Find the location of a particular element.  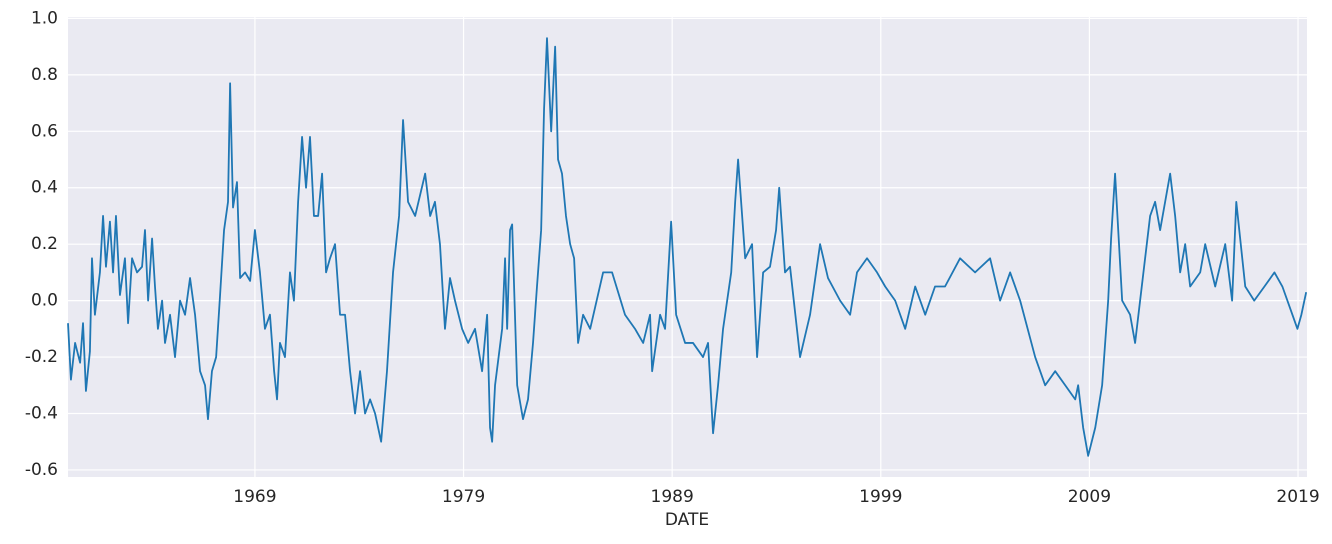

x-tick-label: 2019 is located at coordinates (1297, 497).